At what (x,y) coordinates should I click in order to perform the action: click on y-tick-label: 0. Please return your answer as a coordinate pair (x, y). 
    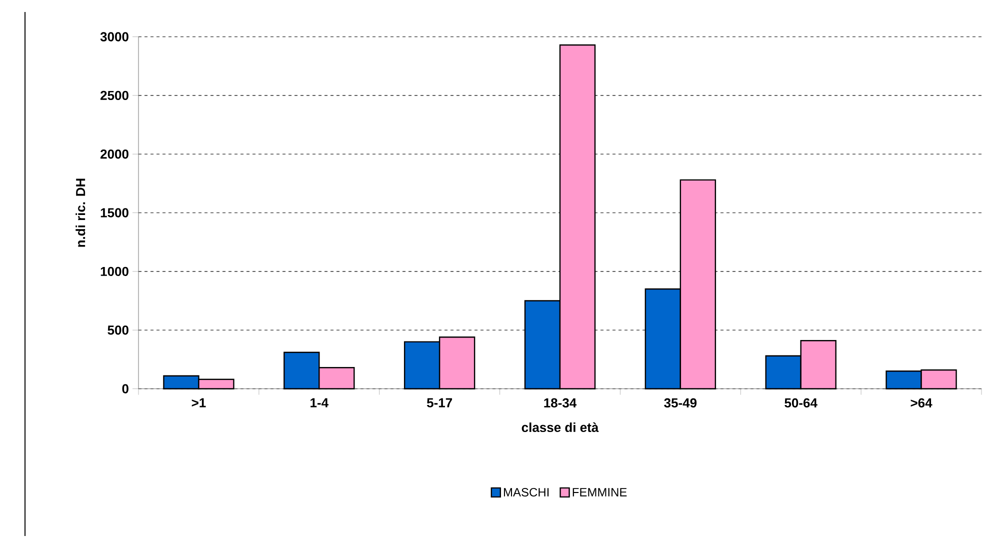
    Looking at the image, I should click on (125, 389).